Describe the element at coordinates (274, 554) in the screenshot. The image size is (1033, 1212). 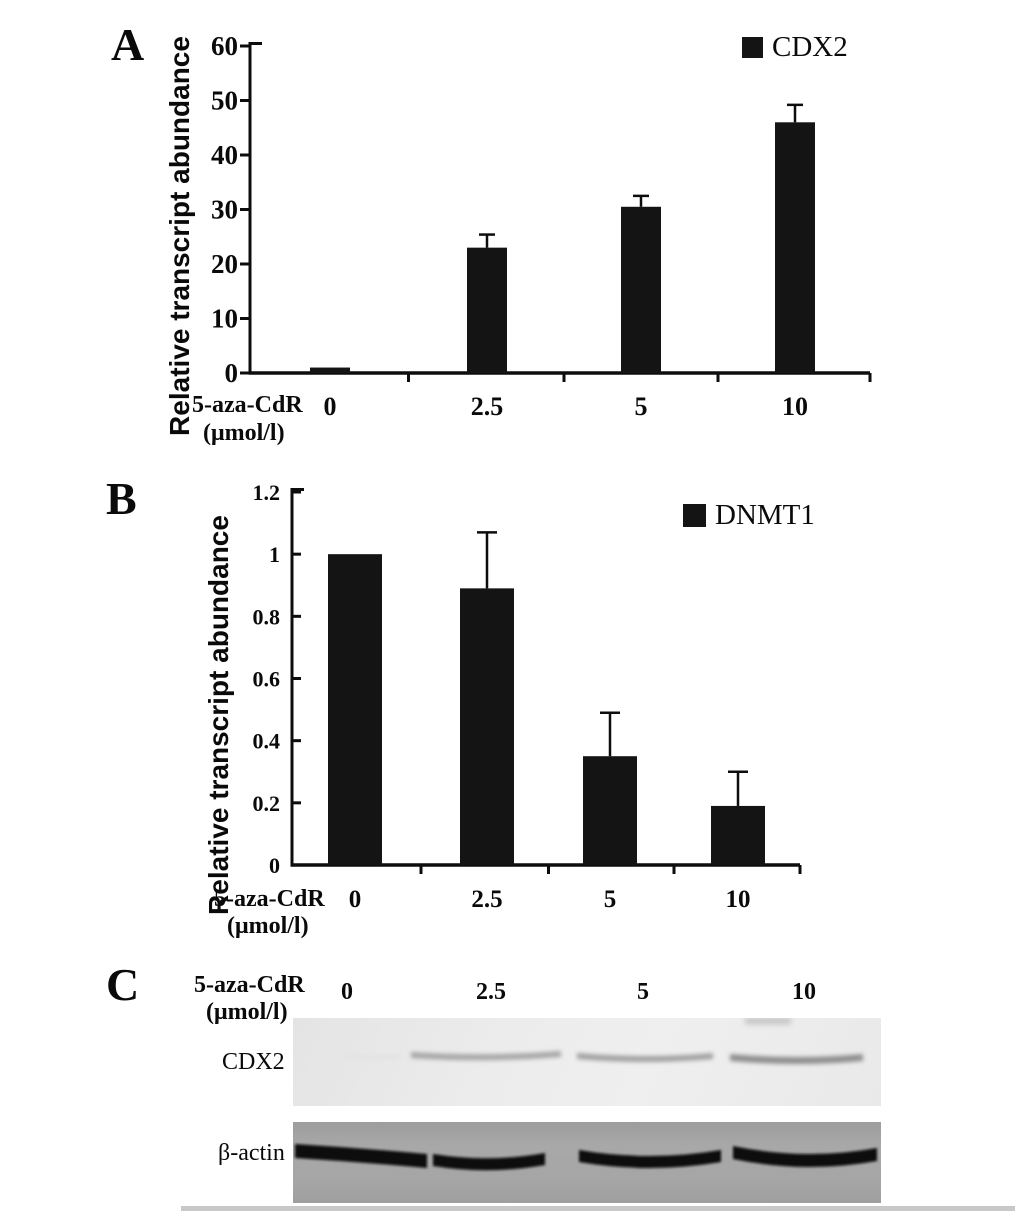
I see `y-tick-label: 1` at that location.